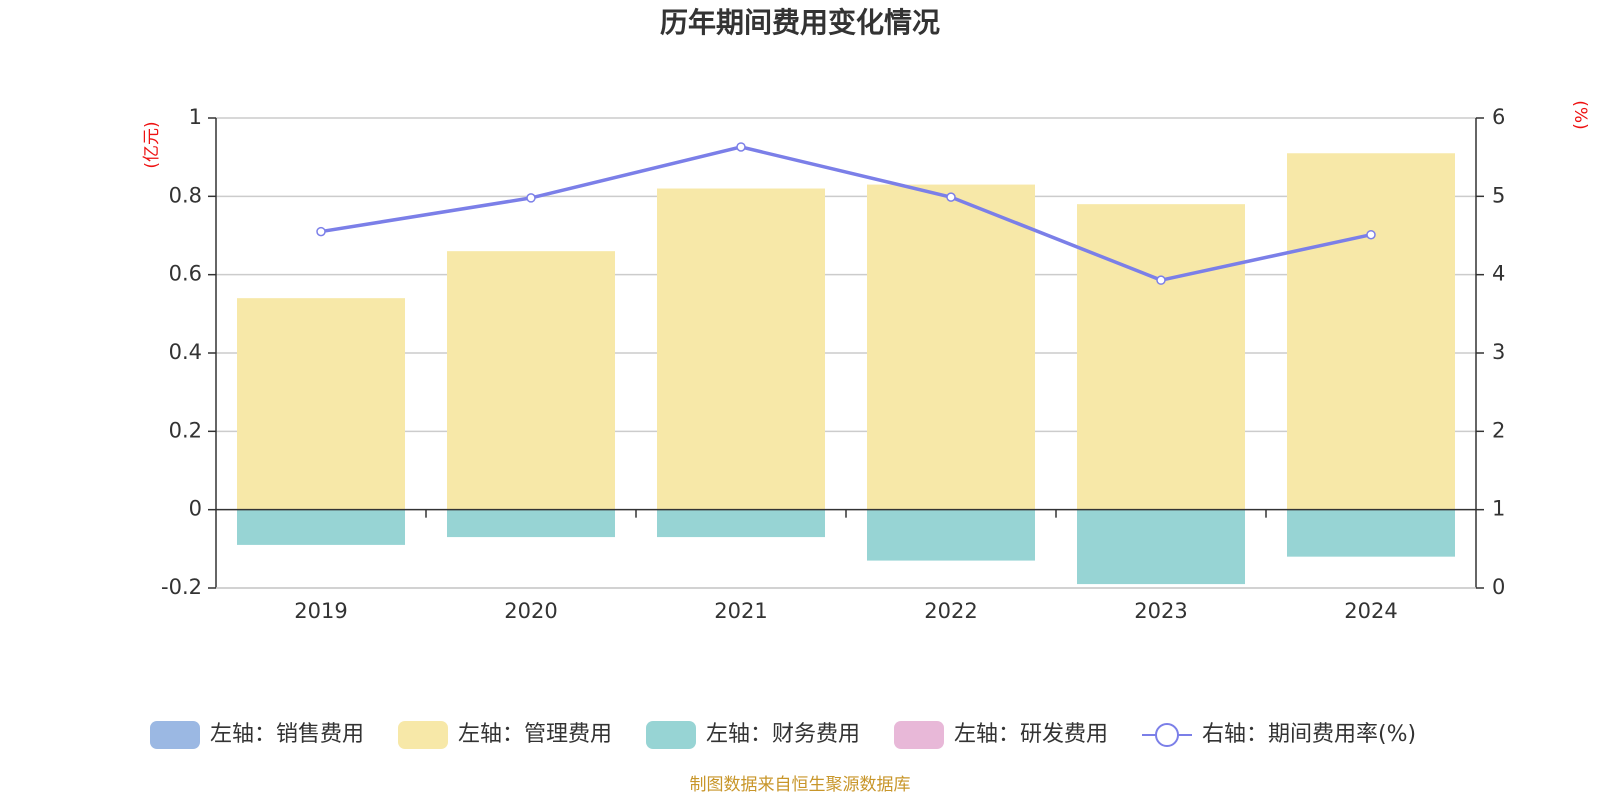 The image size is (1600, 800). Describe the element at coordinates (1160, 611) in the screenshot. I see `x-tick-label: 2023` at that location.